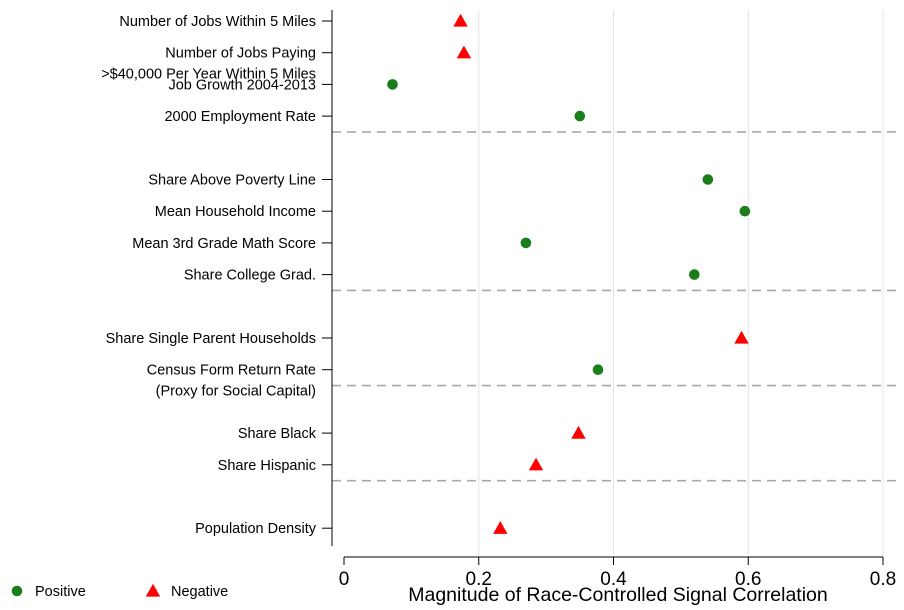 This screenshot has width=904, height=610. Describe the element at coordinates (208, 75) in the screenshot. I see `category-label: >$40,000 Per Year Within 5 Miles` at that location.